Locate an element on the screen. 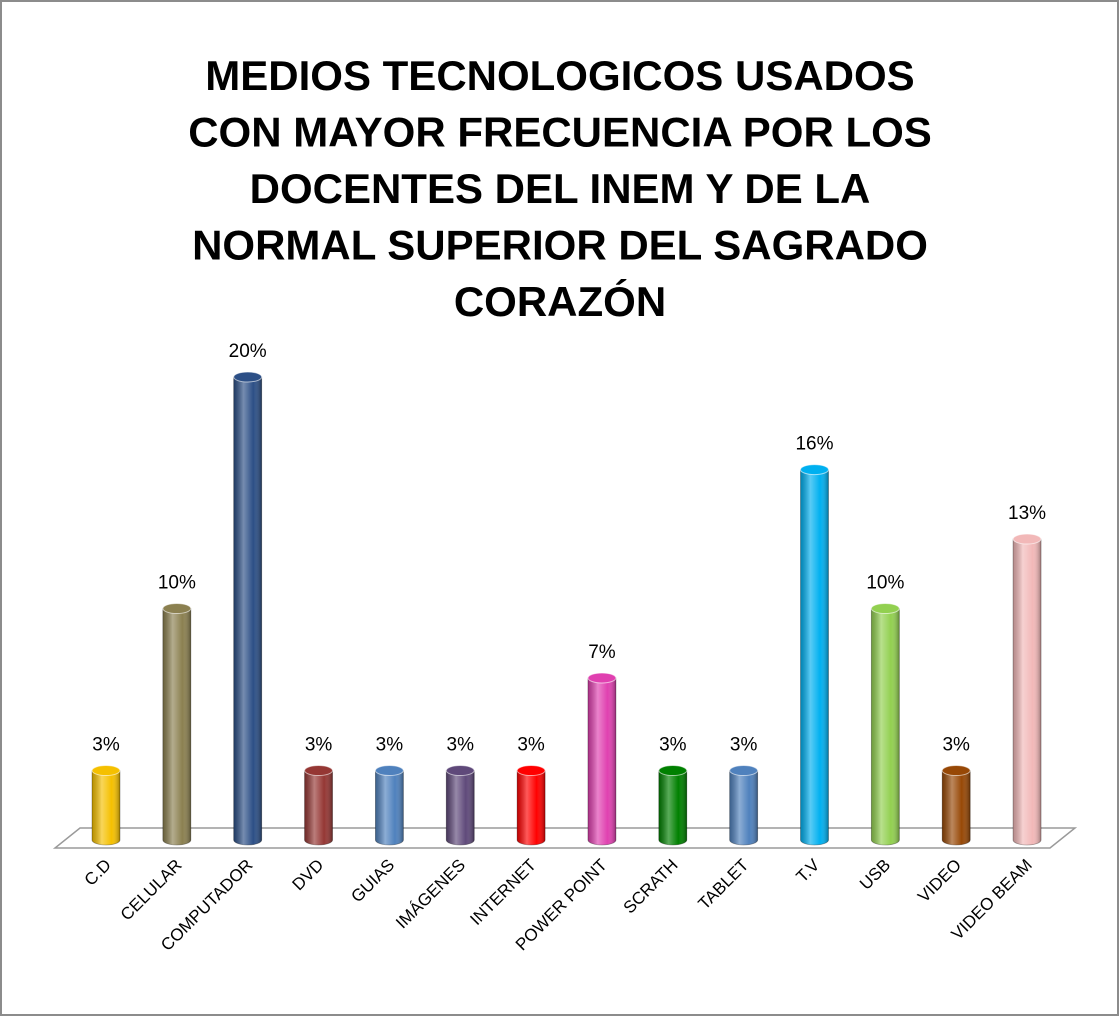 Image resolution: width=1119 pixels, height=1016 pixels. value-label: 13% is located at coordinates (1027, 513).